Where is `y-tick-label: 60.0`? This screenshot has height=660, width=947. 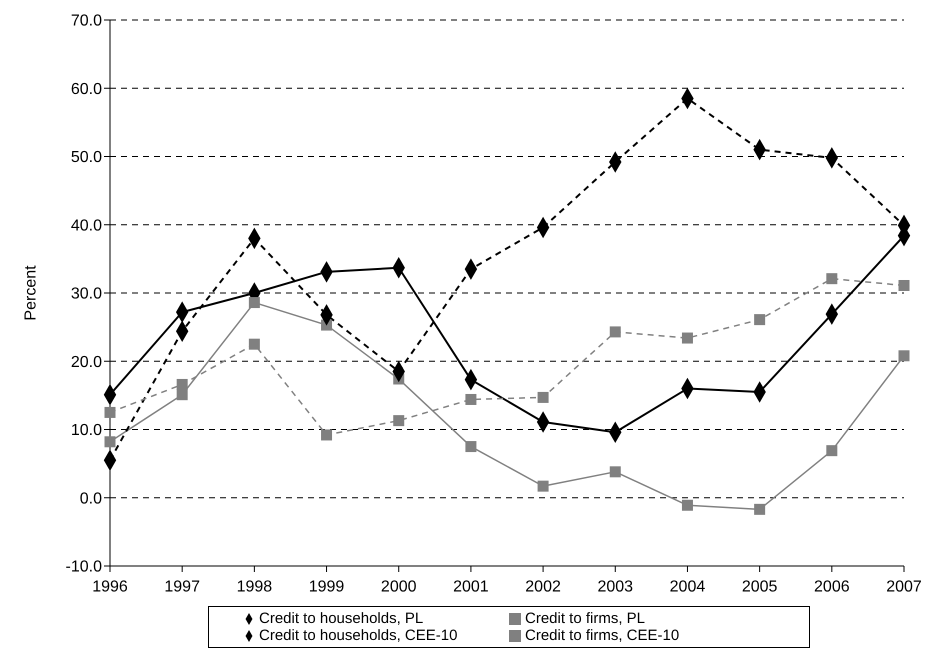
y-tick-label: 60.0 is located at coordinates (86, 89).